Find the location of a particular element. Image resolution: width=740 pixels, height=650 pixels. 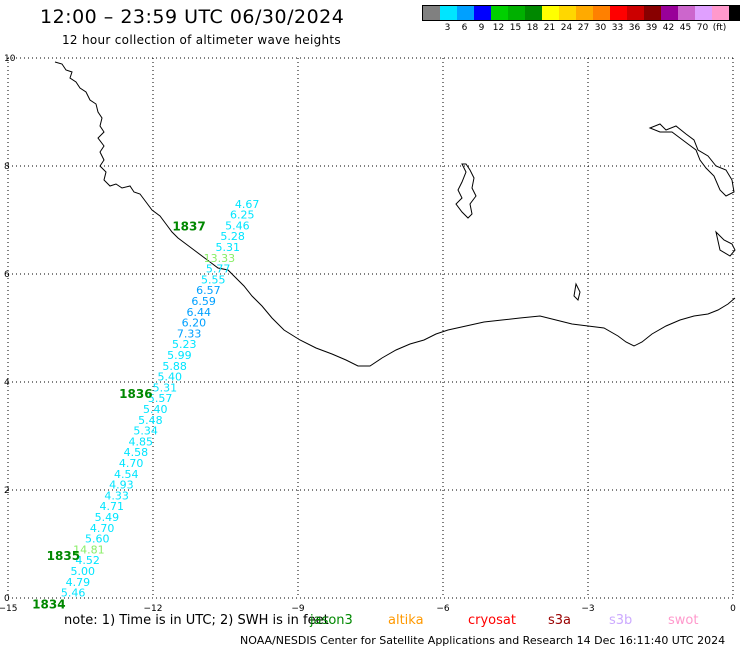

wave-height-label: 5.88 is located at coordinates (174, 366).